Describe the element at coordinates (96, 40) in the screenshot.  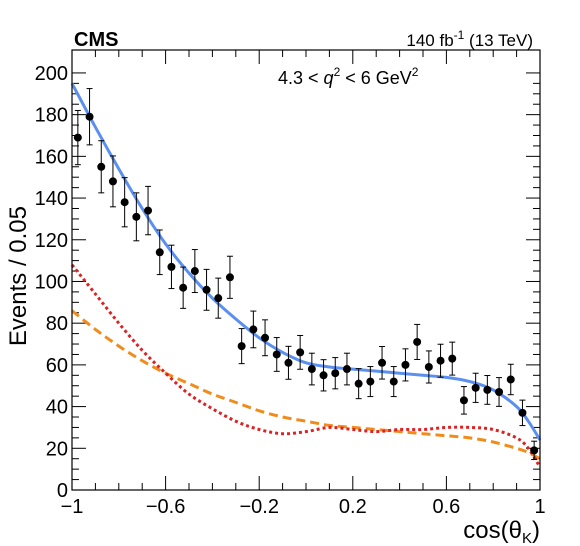
I see `experiment-label: CMS` at that location.